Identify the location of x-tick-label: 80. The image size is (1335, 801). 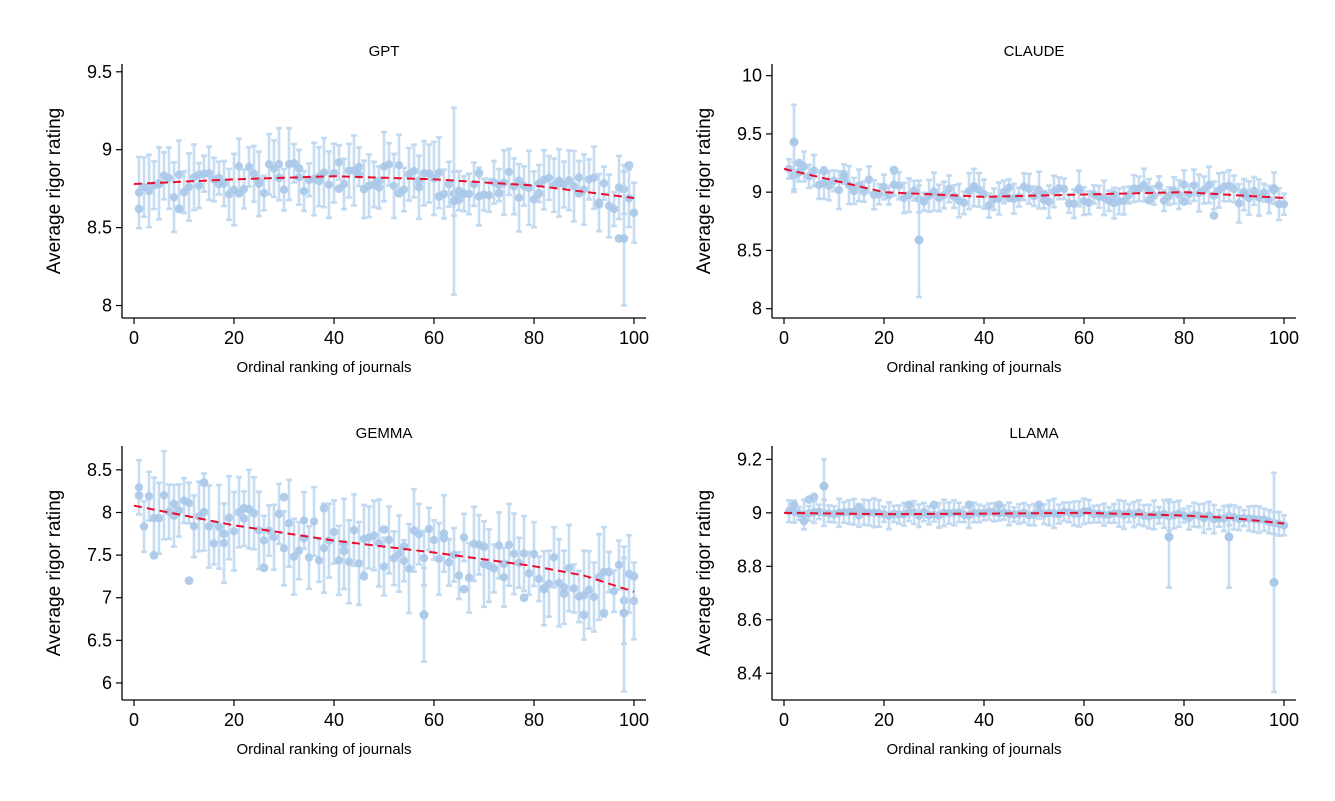
(534, 720).